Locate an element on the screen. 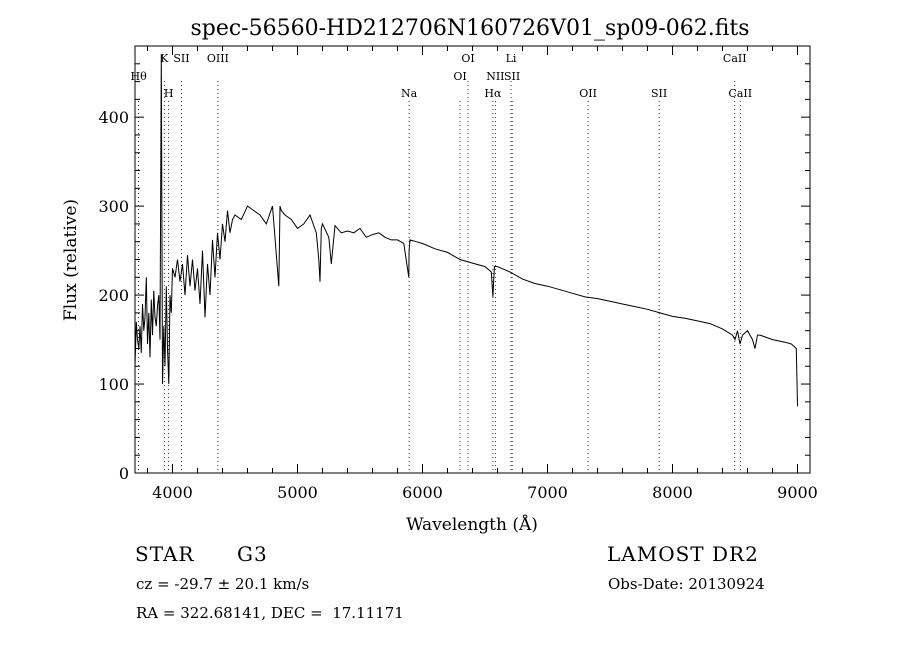  object-type: STAR is located at coordinates (165, 554).